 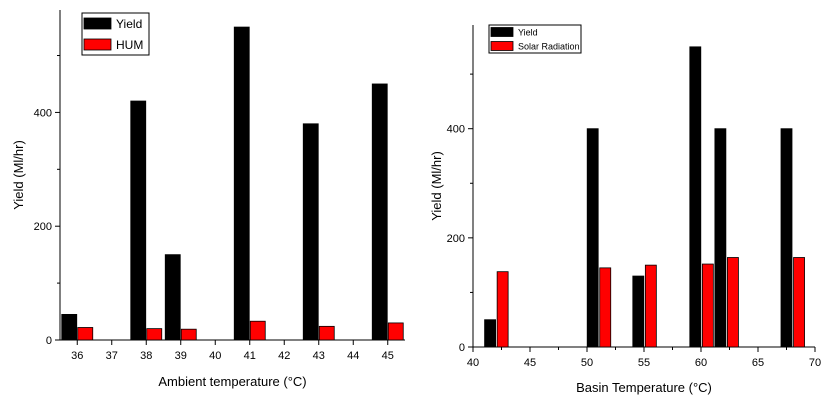 I want to click on panel-2-x-tick-label: 50, so click(x=587, y=363).